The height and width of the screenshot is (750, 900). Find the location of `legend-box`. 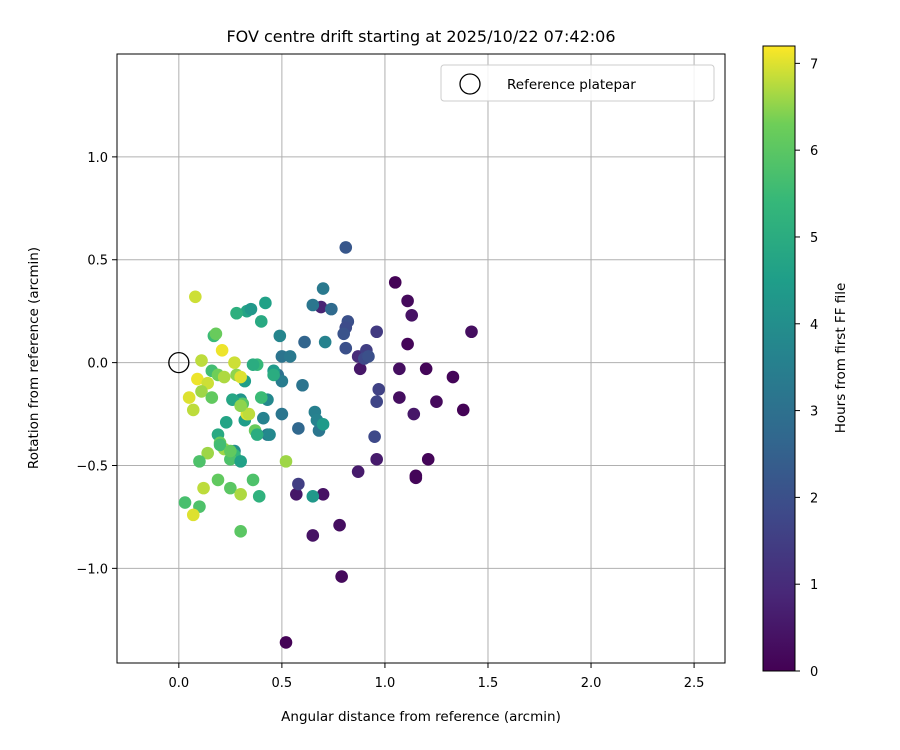

legend-box is located at coordinates (577, 83).